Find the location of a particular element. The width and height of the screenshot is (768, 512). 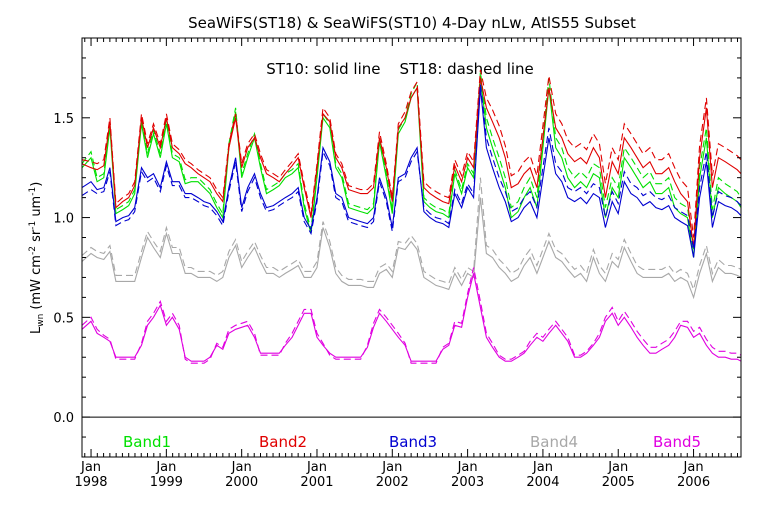

y-label-end: ) is located at coordinates (36, 184).